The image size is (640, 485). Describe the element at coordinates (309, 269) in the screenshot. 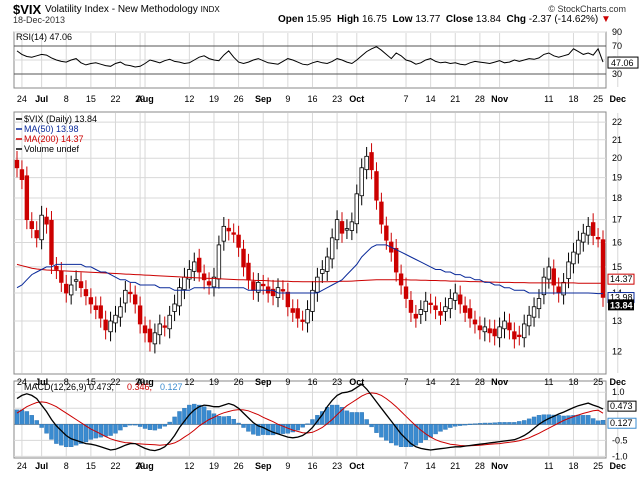

I see `ma50-line` at that location.